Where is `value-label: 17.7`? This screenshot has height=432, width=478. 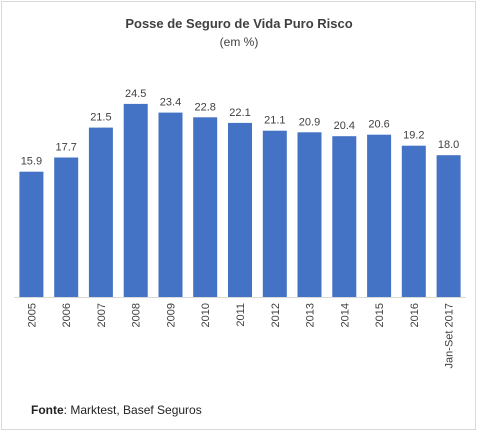 value-label: 17.7 is located at coordinates (65, 148).